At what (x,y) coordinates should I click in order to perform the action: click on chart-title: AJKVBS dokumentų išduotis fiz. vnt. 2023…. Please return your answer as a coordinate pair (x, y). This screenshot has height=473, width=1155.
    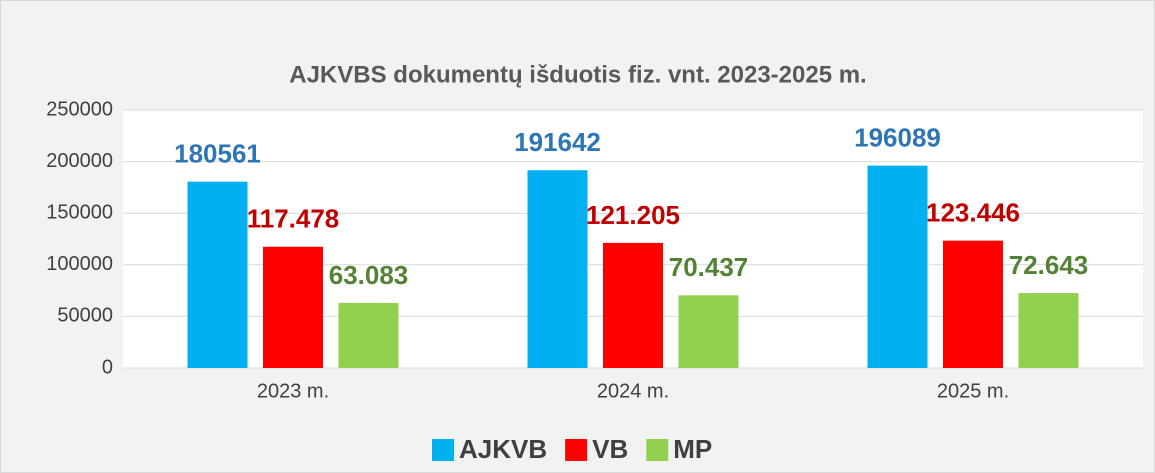
    Looking at the image, I should click on (577, 74).